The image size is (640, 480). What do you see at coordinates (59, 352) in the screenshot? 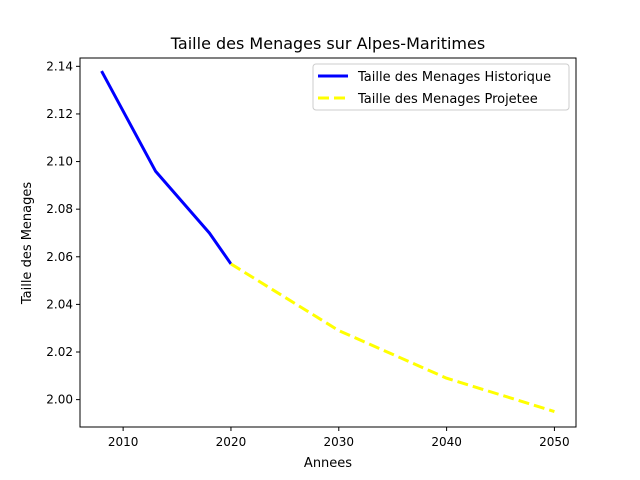
I see `y-tick-label: 2.02` at bounding box center [59, 352].